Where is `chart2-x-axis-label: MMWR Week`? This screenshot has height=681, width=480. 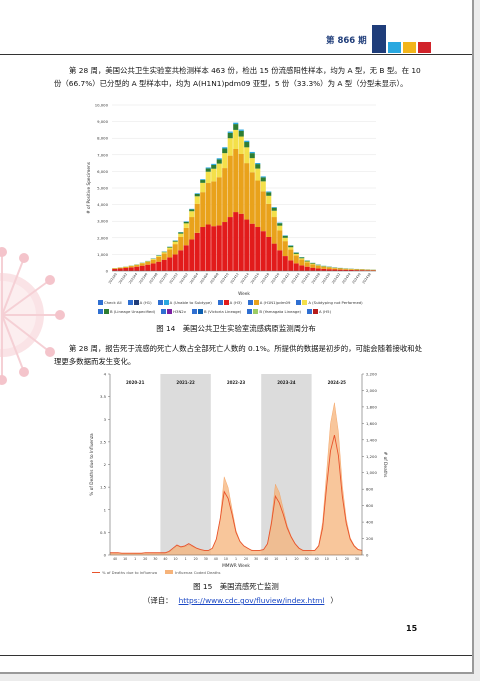
chart2-x-axis-label: MMWR Week is located at coordinates (236, 566).